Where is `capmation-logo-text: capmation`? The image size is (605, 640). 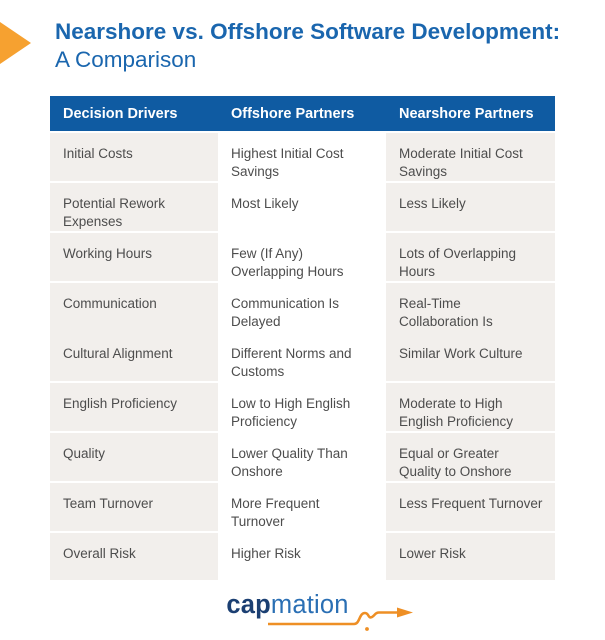
capmation-logo-text: capmation is located at coordinates (287, 605).